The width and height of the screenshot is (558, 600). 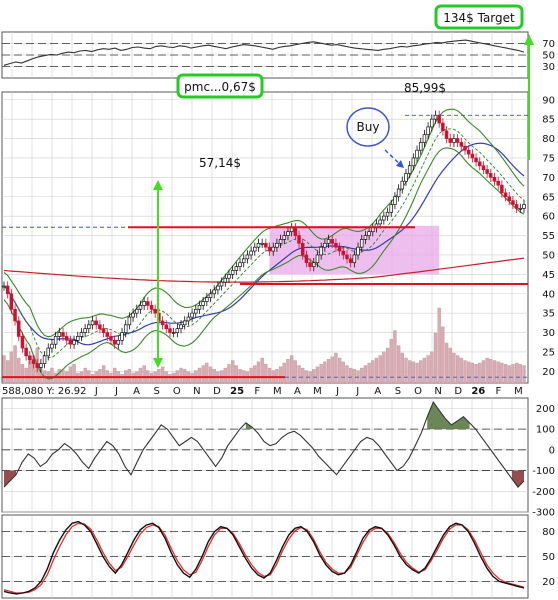 I want to click on stochastic-panel: 20 50 80, so click(x=278, y=556).